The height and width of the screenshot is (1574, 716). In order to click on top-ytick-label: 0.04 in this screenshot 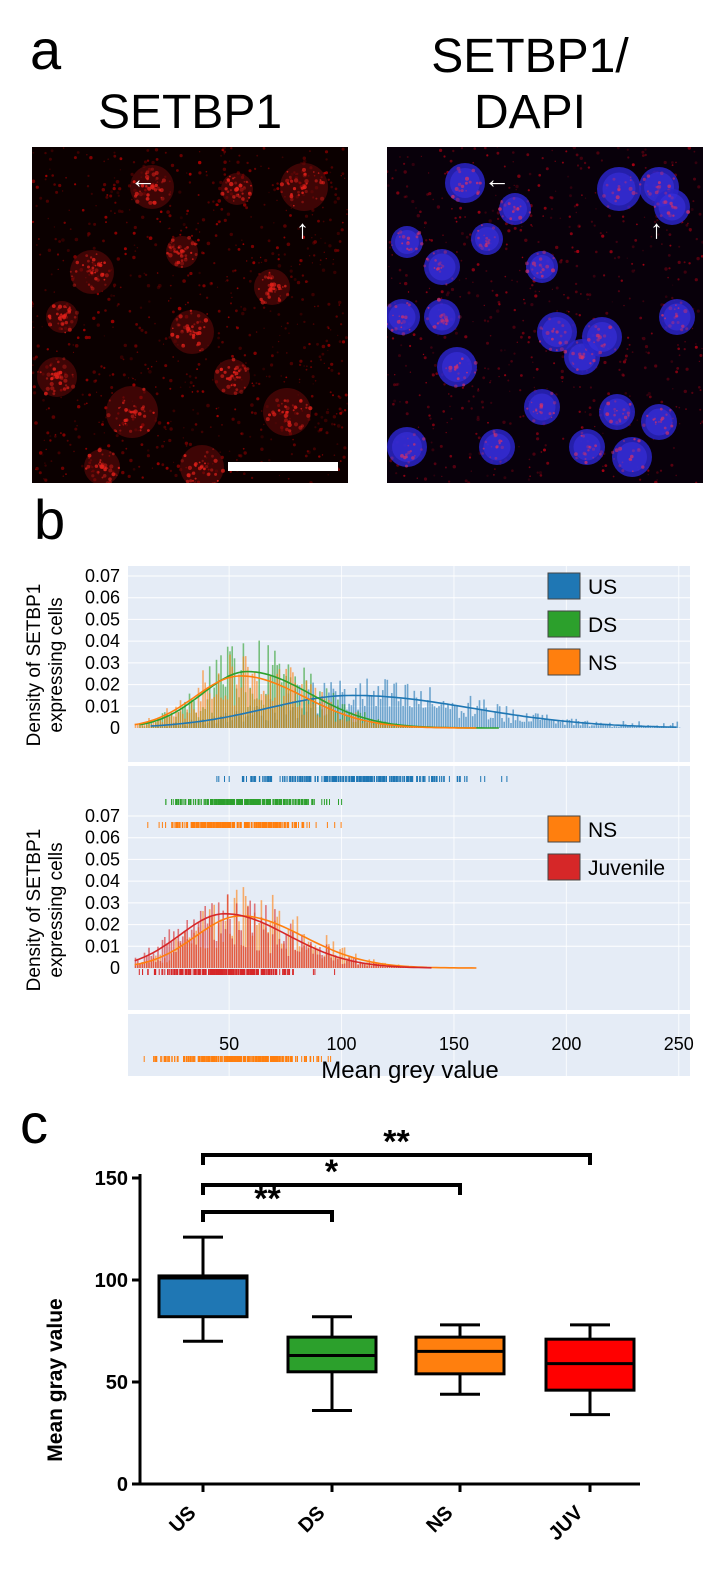, I will do `click(102, 641)`.